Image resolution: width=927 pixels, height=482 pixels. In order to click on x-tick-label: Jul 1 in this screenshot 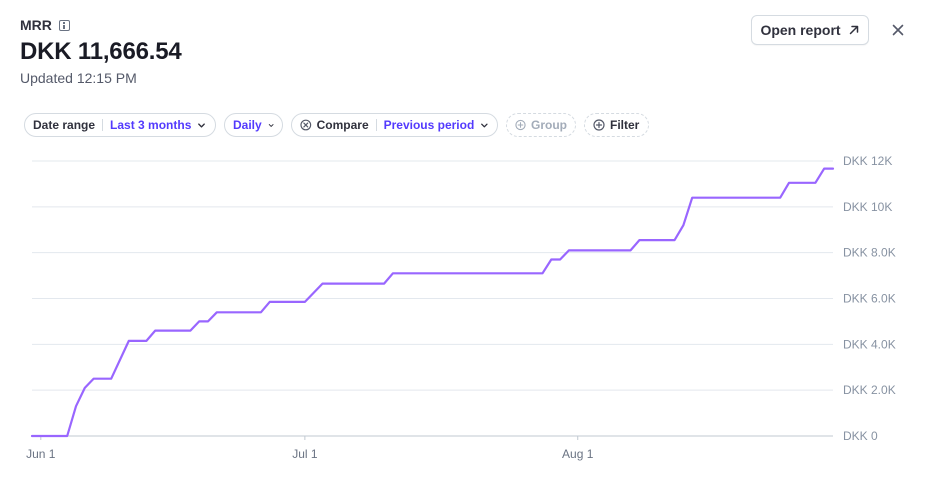, I will do `click(305, 454)`.